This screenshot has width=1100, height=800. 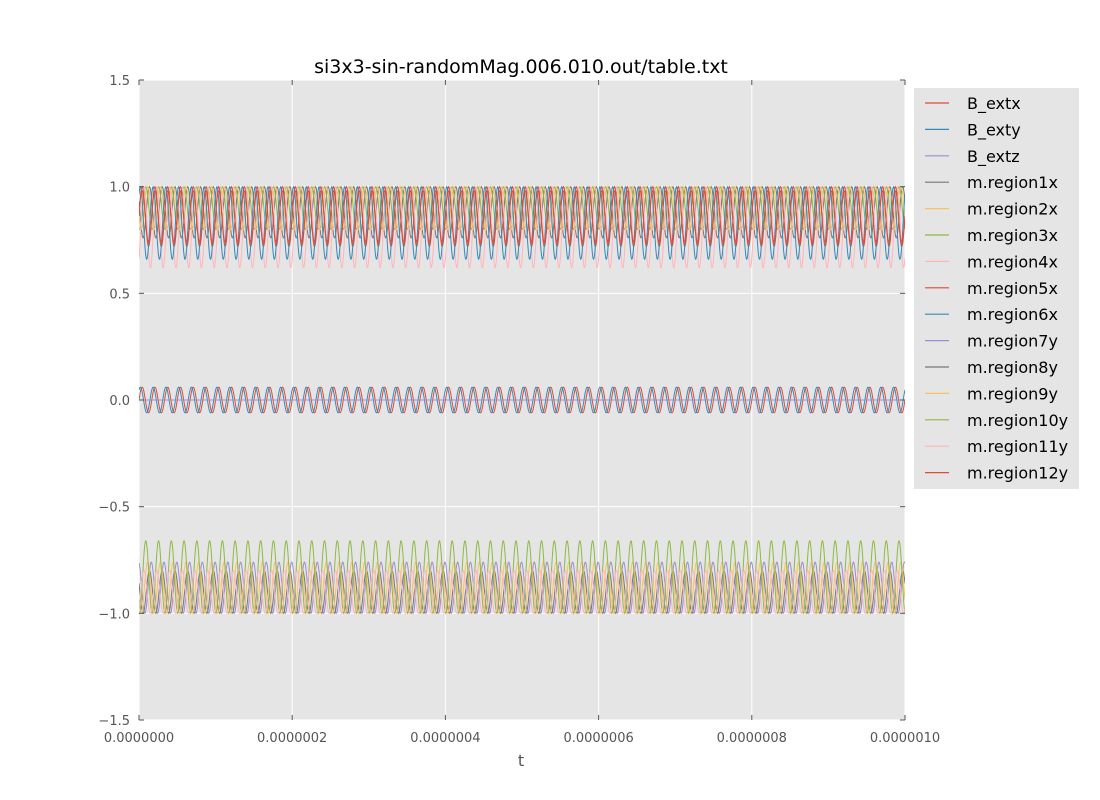 I want to click on x-tick-label: 0.0000000, so click(x=139, y=738).